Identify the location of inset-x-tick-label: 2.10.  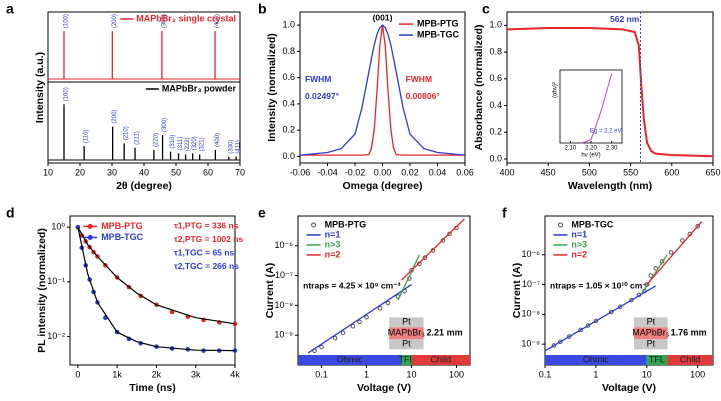
(570, 149).